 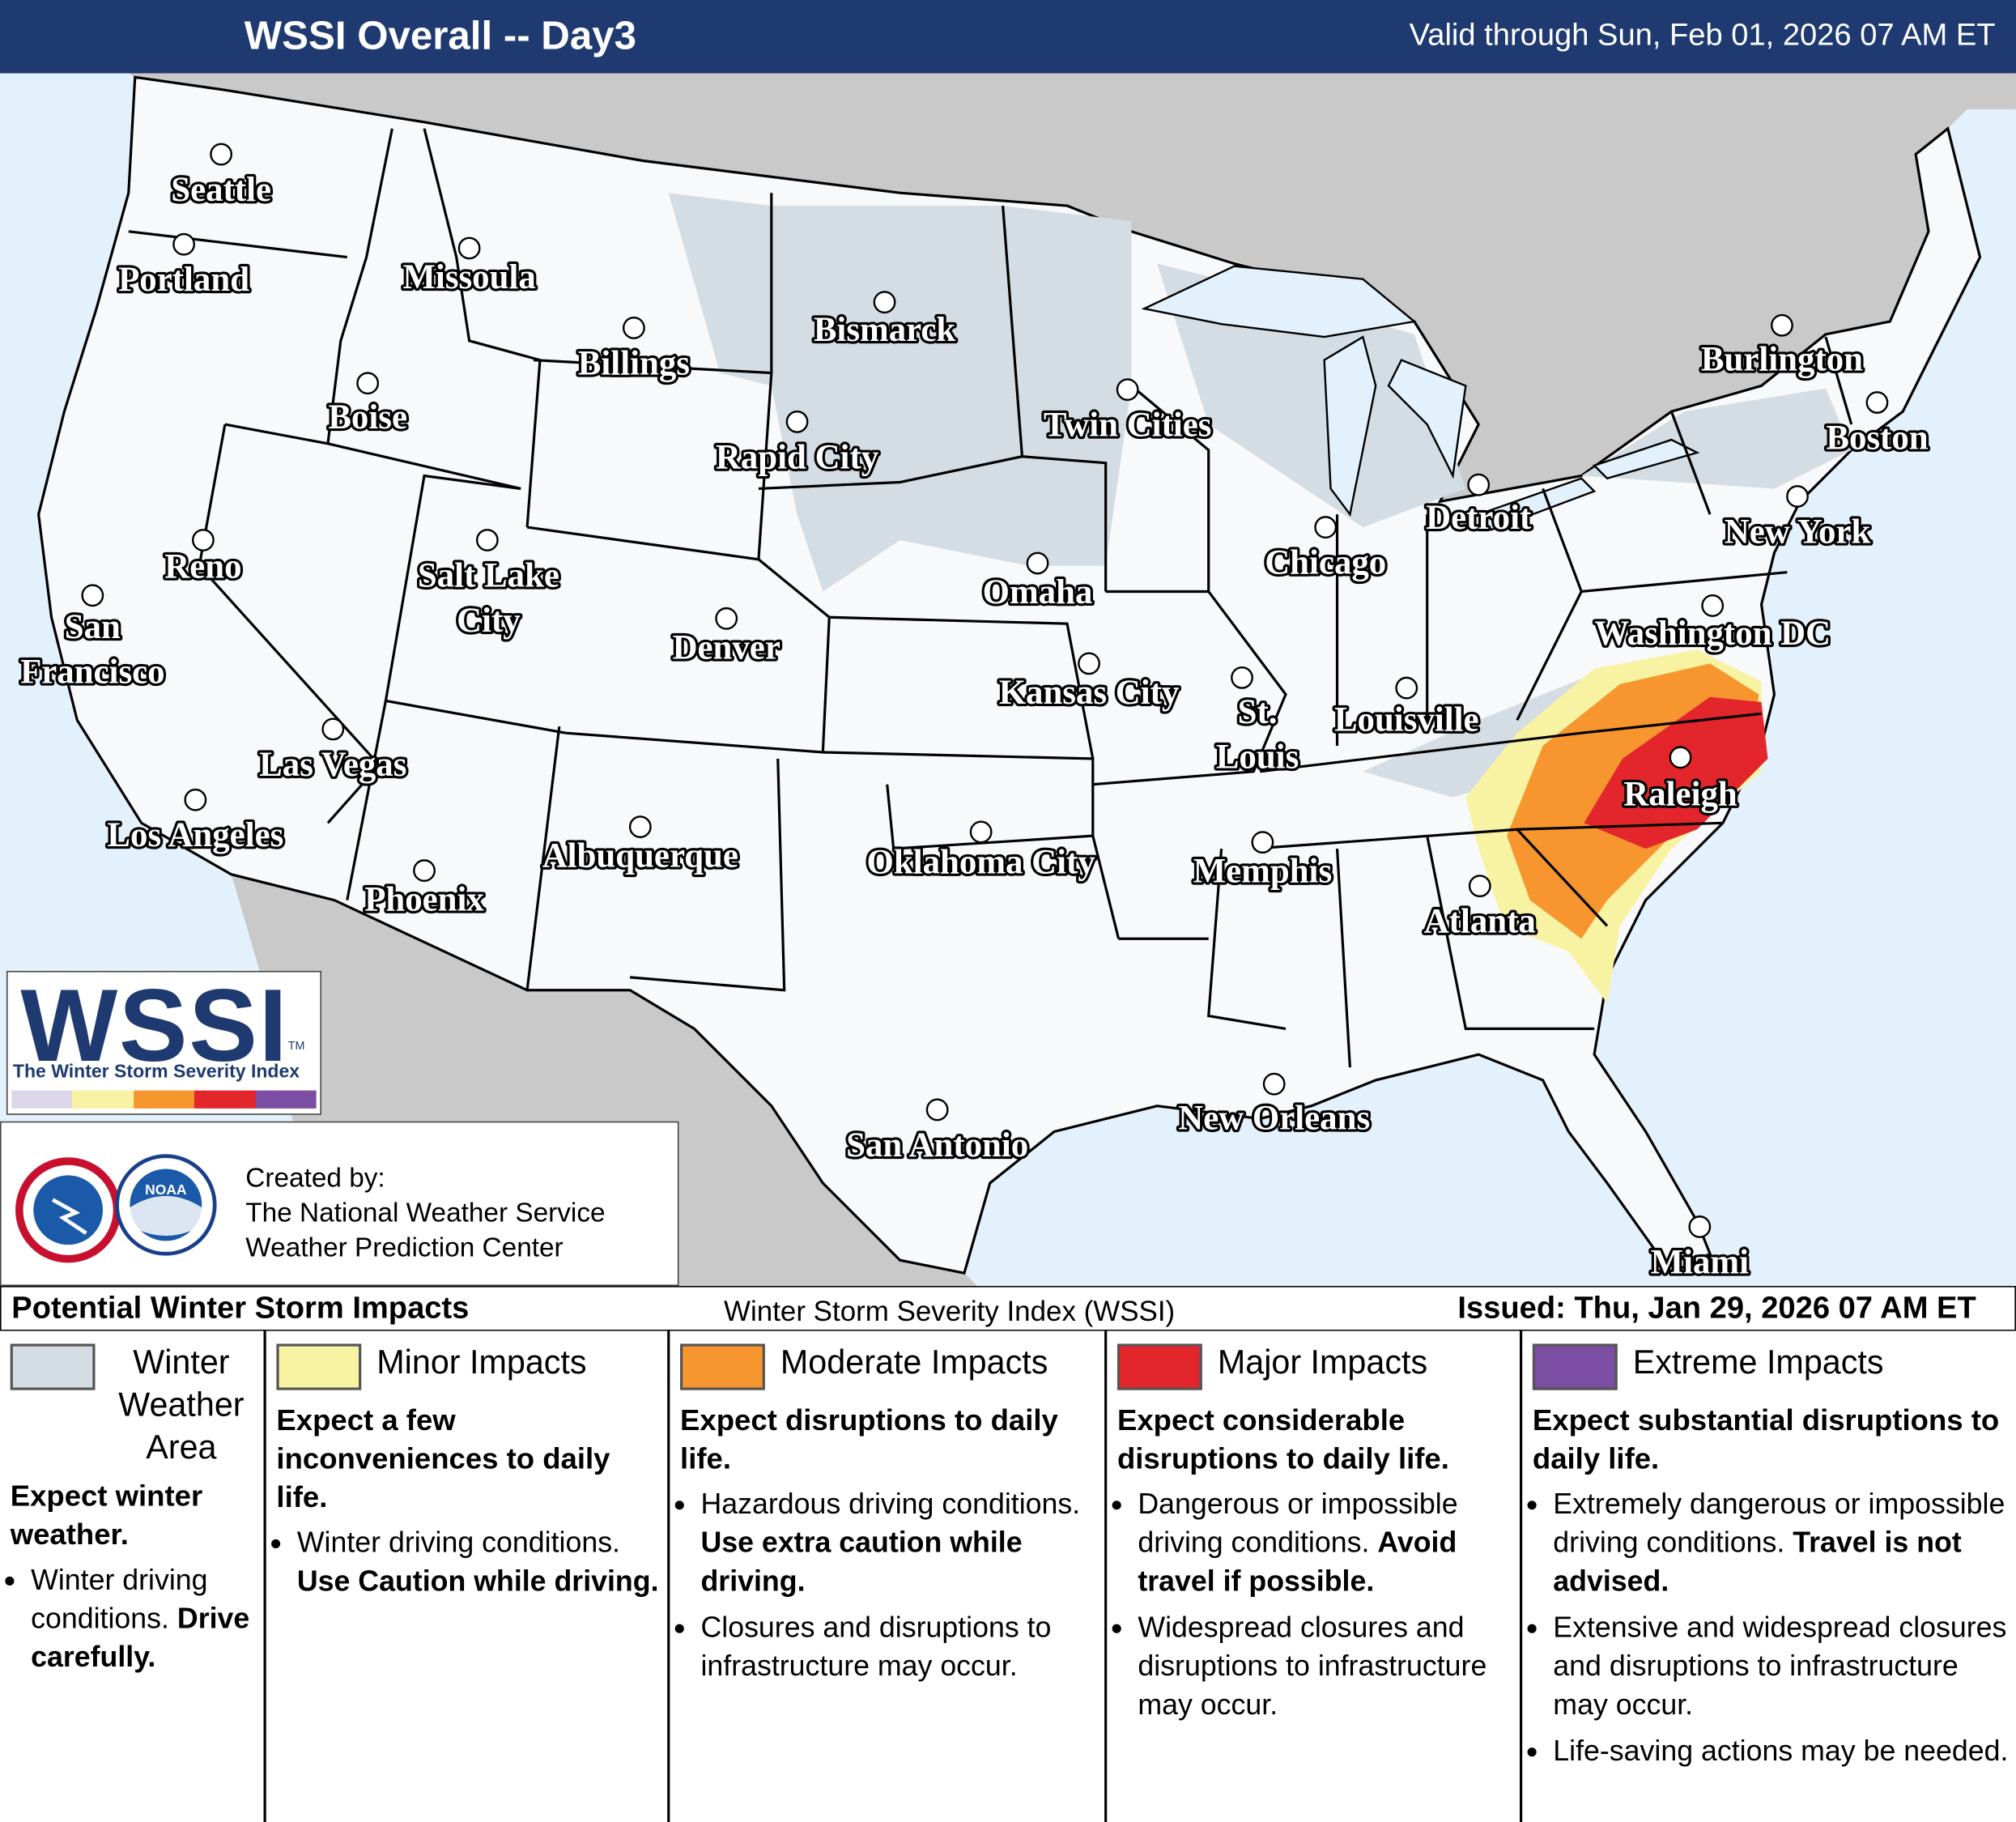 What do you see at coordinates (478, 1581) in the screenshot?
I see `bullet-emphasis: Use Caution while driving.` at bounding box center [478, 1581].